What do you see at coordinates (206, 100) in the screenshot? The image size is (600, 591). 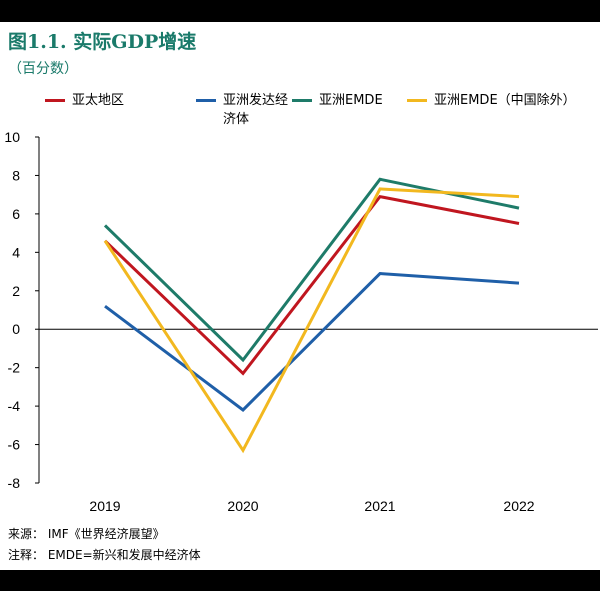 I see `legend-swatch-asia-advanced` at bounding box center [206, 100].